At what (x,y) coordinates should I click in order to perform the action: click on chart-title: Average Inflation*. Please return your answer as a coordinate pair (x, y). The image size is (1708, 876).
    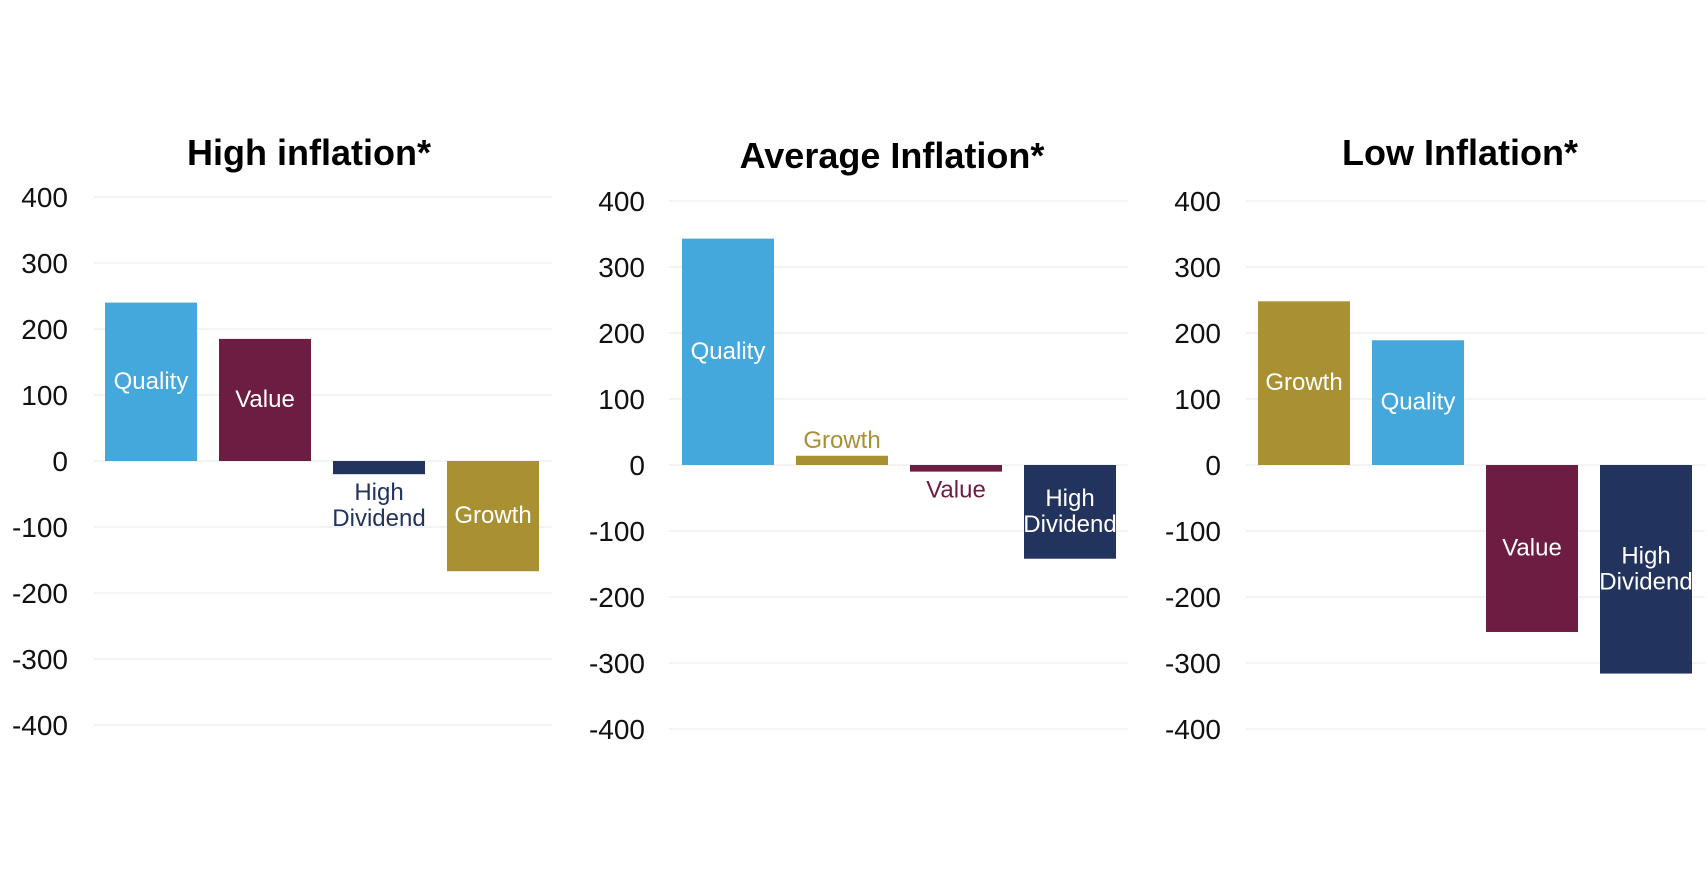
    Looking at the image, I should click on (892, 155).